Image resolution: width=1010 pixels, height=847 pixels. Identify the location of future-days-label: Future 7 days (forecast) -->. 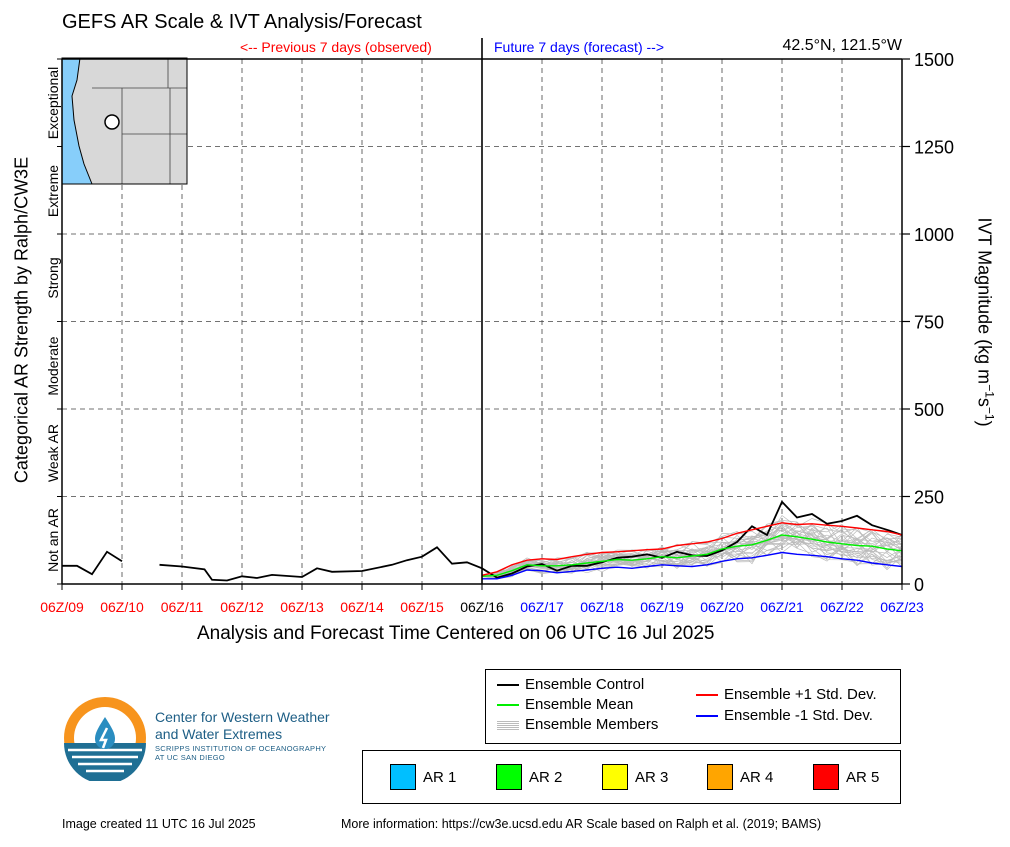
(579, 47).